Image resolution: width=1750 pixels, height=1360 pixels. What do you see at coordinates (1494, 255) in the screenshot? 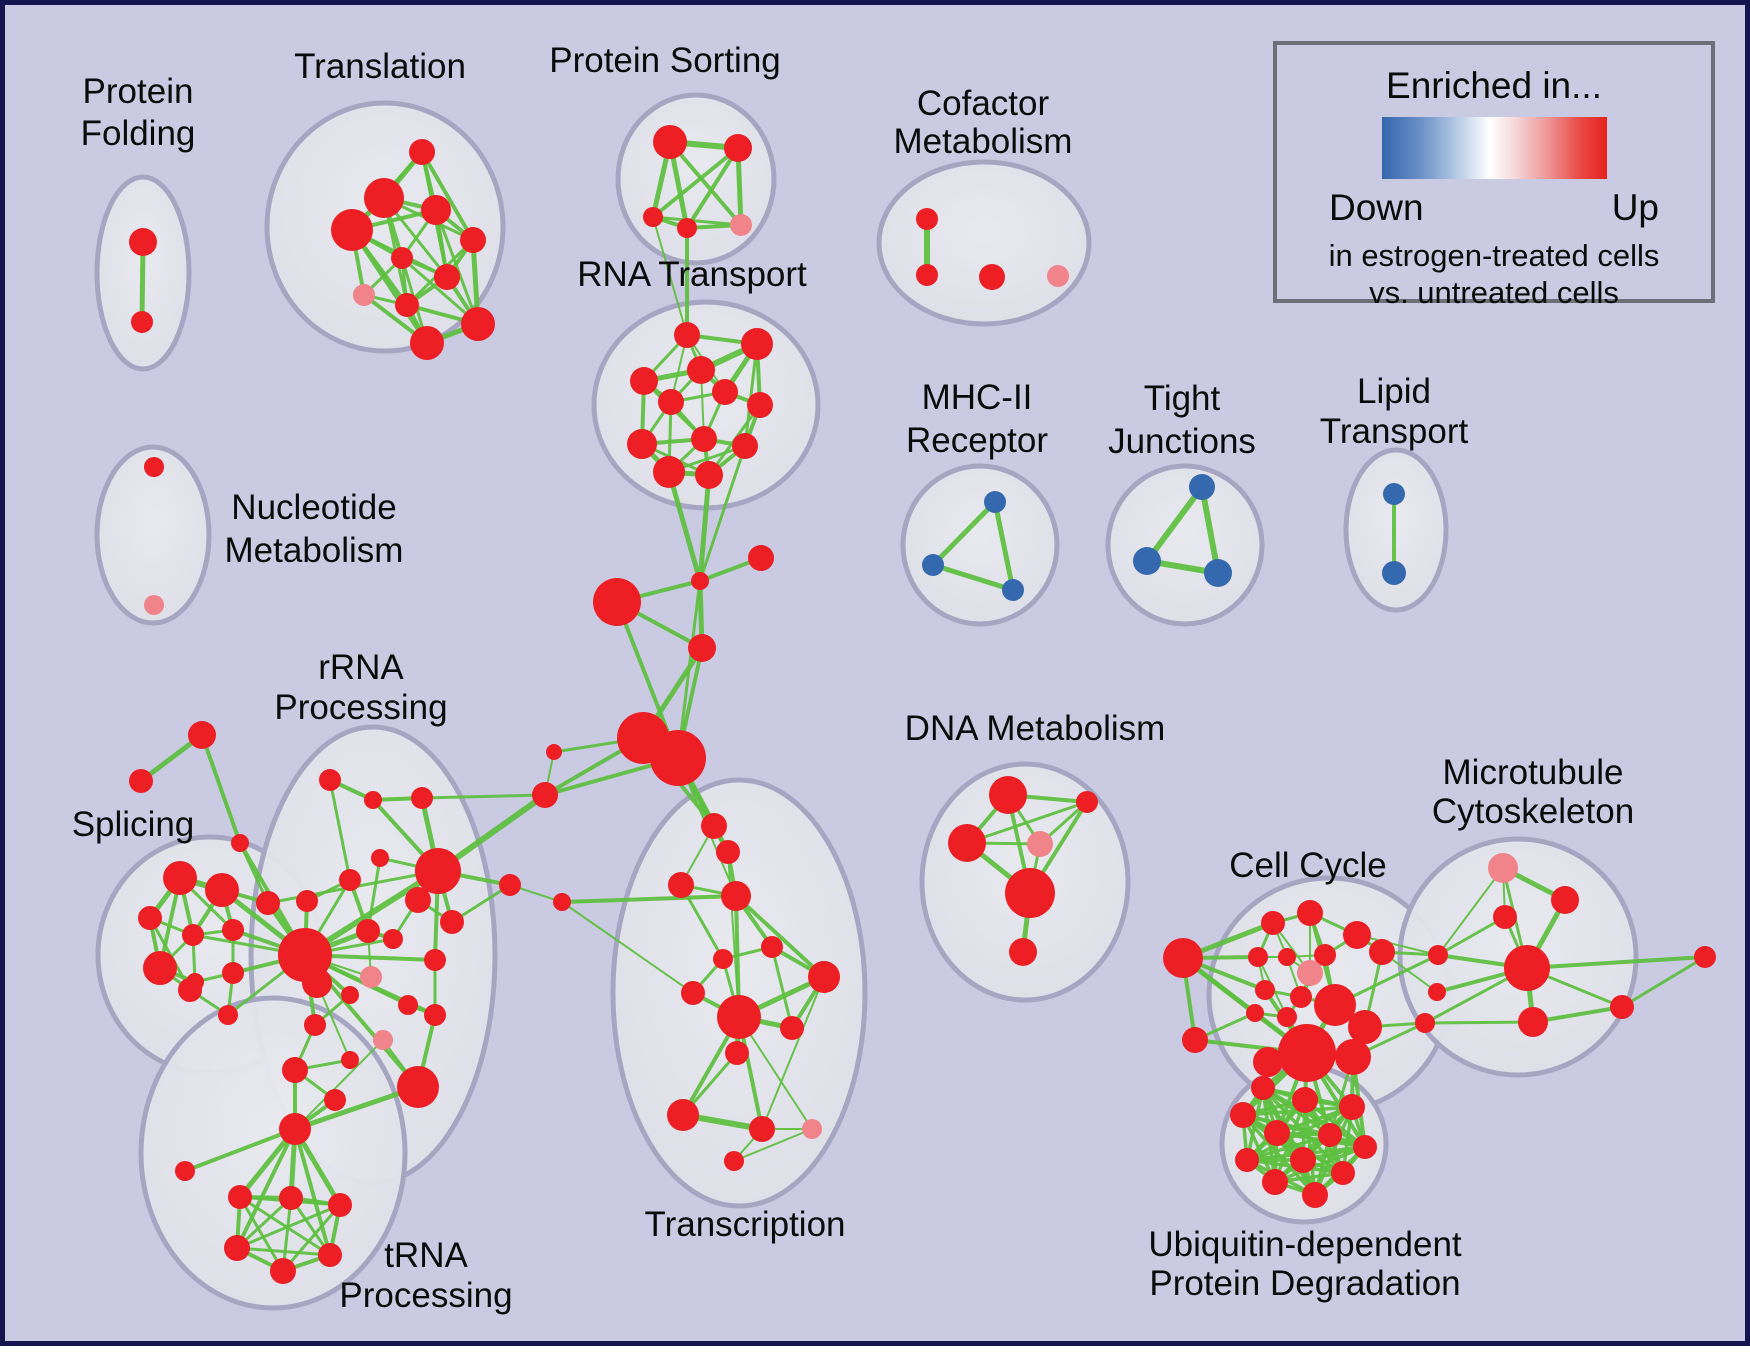
I see `legend-caption-line1: in estrogen-treated cells` at bounding box center [1494, 255].